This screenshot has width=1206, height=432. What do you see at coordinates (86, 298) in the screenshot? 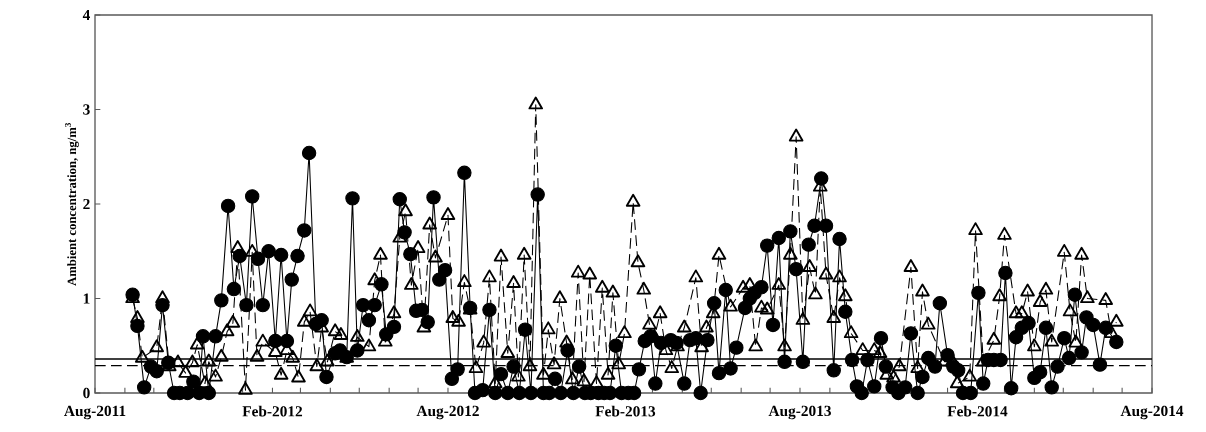
I see `y-tick-label: 1` at bounding box center [86, 298].